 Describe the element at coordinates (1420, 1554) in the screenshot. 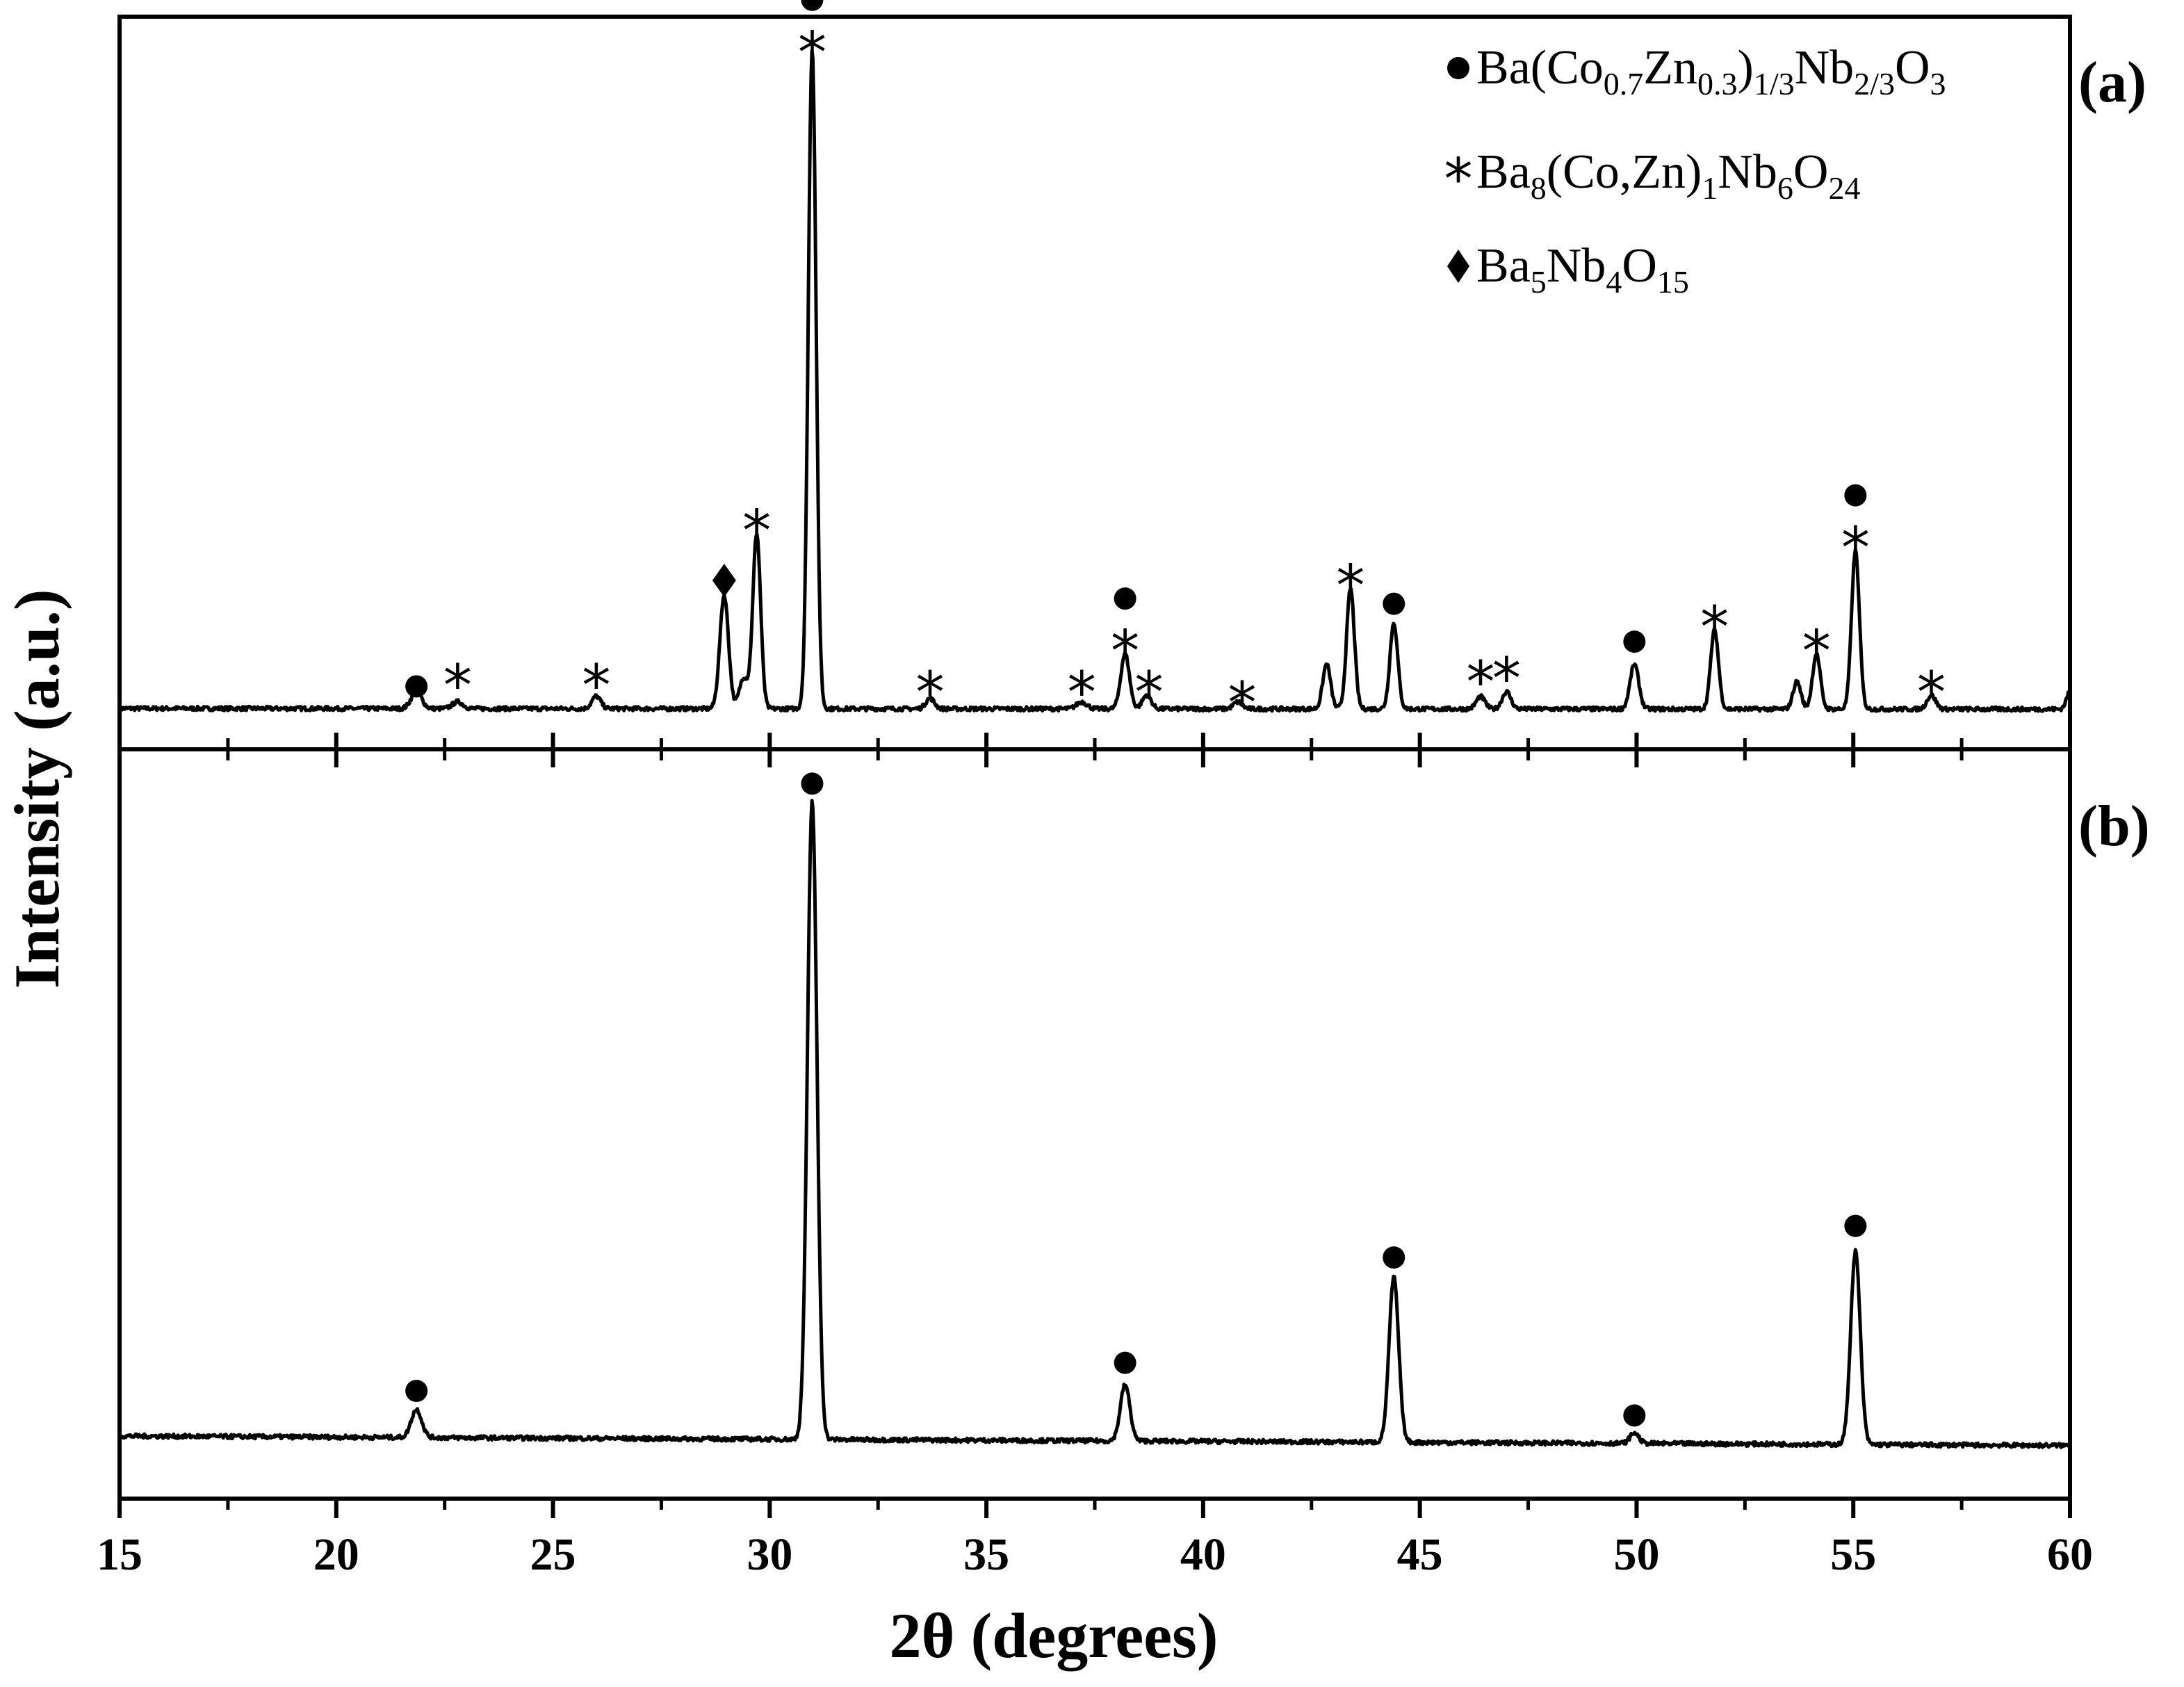

I see `x-tick-label-45: 45` at that location.